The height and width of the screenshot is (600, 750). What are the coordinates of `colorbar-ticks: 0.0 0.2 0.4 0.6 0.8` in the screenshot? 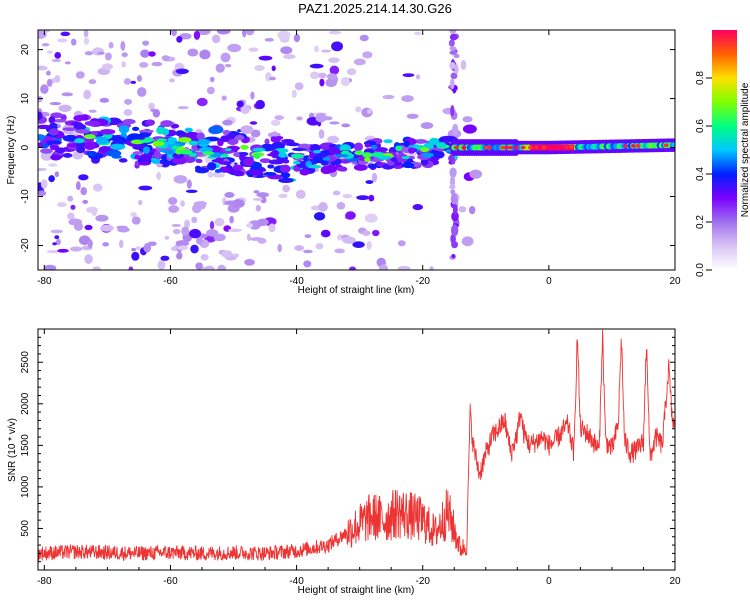 It's located at (703, 174).